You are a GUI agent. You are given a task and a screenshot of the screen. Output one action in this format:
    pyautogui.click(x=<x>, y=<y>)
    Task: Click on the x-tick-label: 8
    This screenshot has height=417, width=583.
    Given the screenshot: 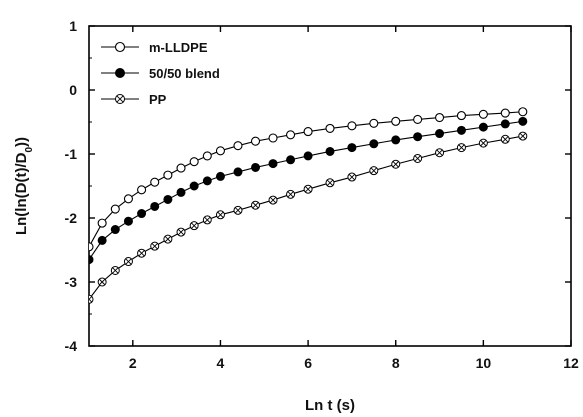 What is the action you would take?
    pyautogui.click(x=396, y=363)
    